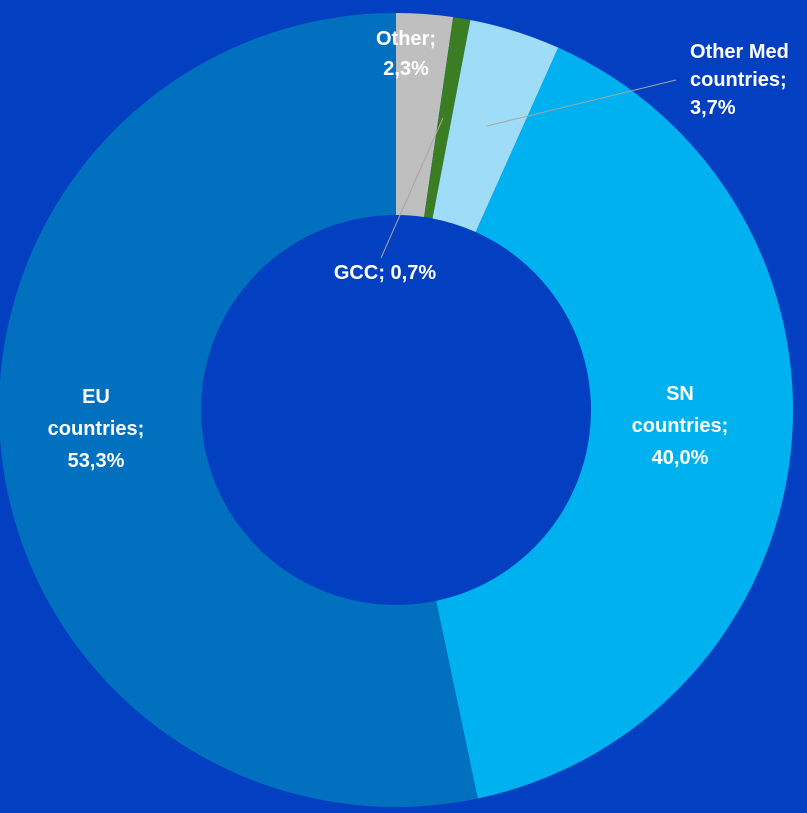 This screenshot has height=813, width=807. What do you see at coordinates (96, 397) in the screenshot?
I see `data-label-line: EU` at bounding box center [96, 397].